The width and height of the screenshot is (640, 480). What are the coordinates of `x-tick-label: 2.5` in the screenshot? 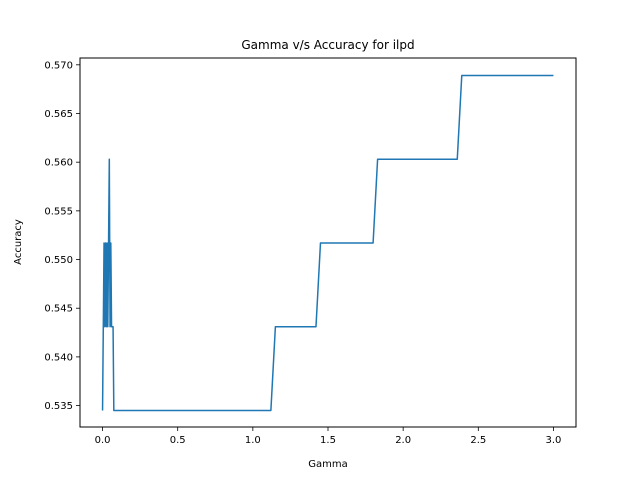 It's located at (478, 440).